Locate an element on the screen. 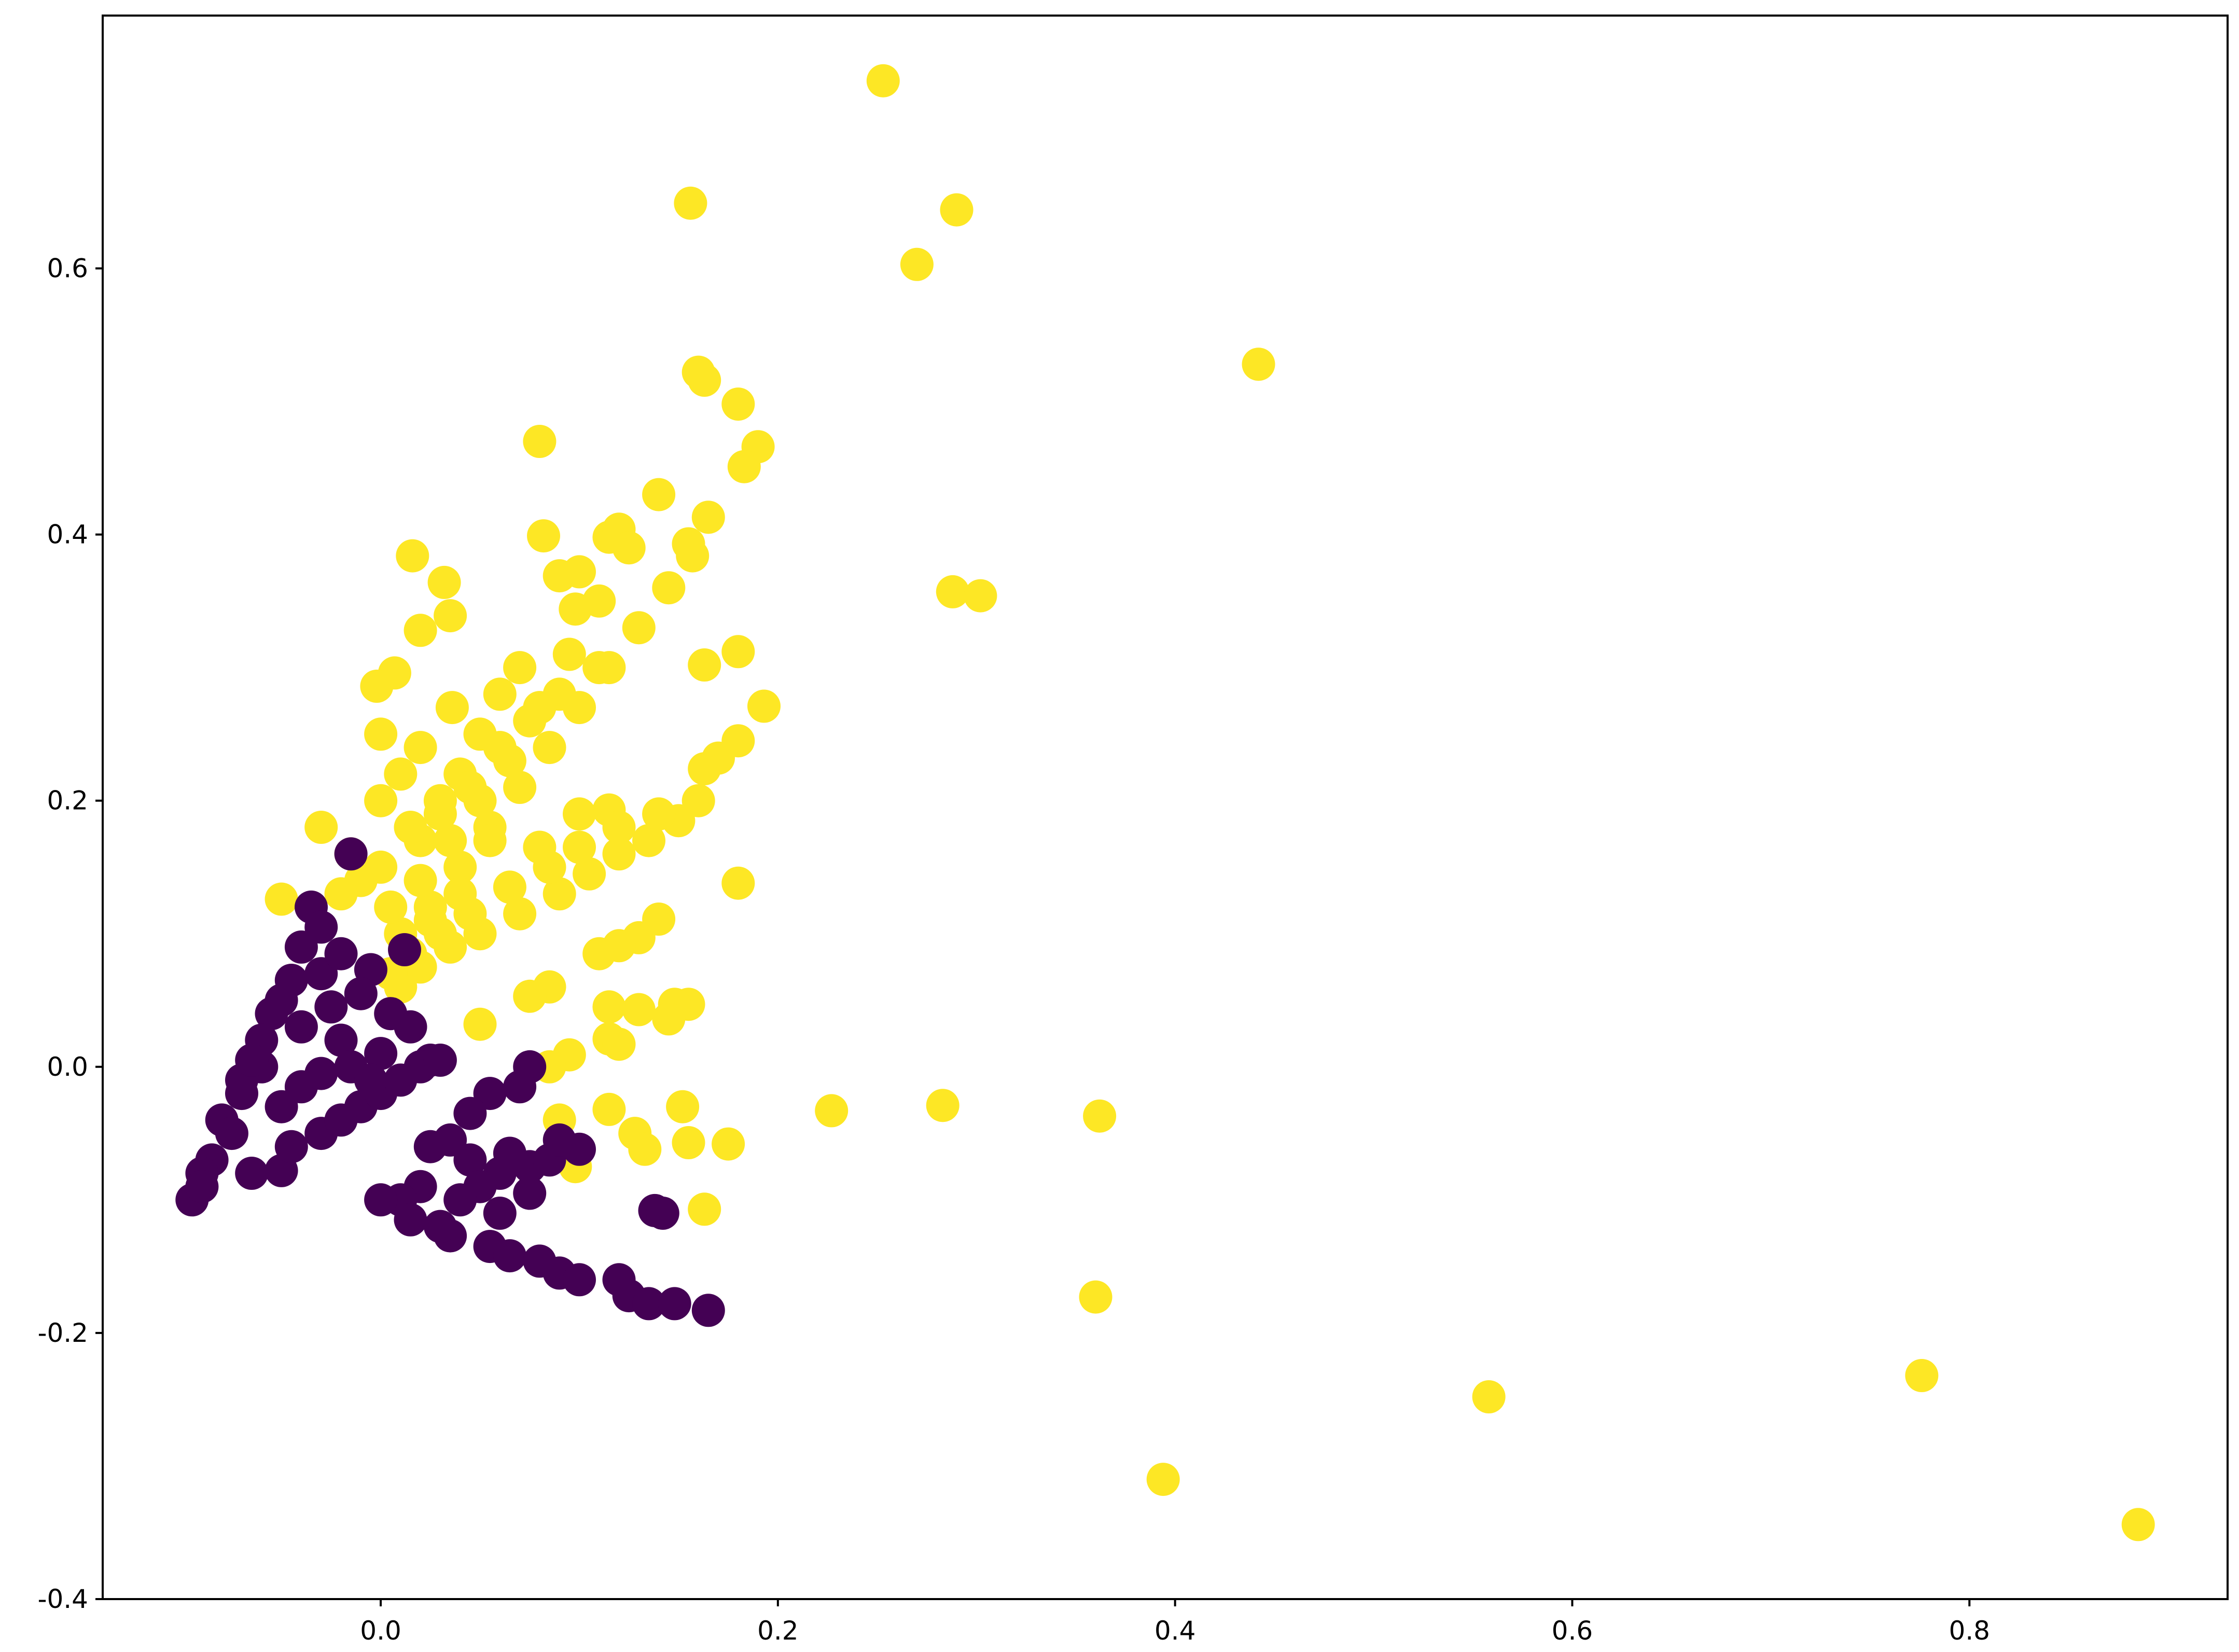 This screenshot has height=1652, width=2239. y-tick-label: 0.2 is located at coordinates (67, 801).